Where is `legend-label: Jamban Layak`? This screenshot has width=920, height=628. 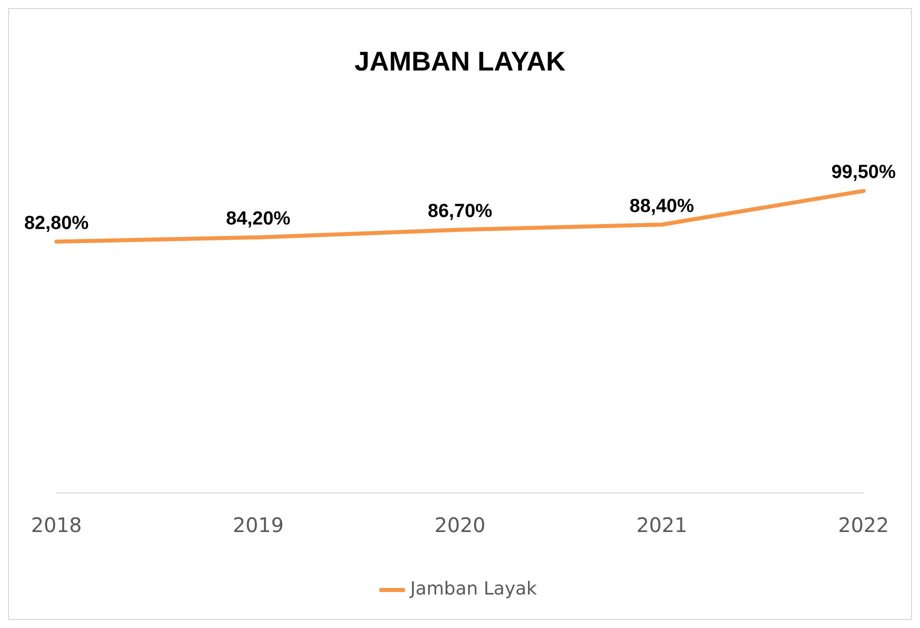
legend-label: Jamban Layak is located at coordinates (473, 589).